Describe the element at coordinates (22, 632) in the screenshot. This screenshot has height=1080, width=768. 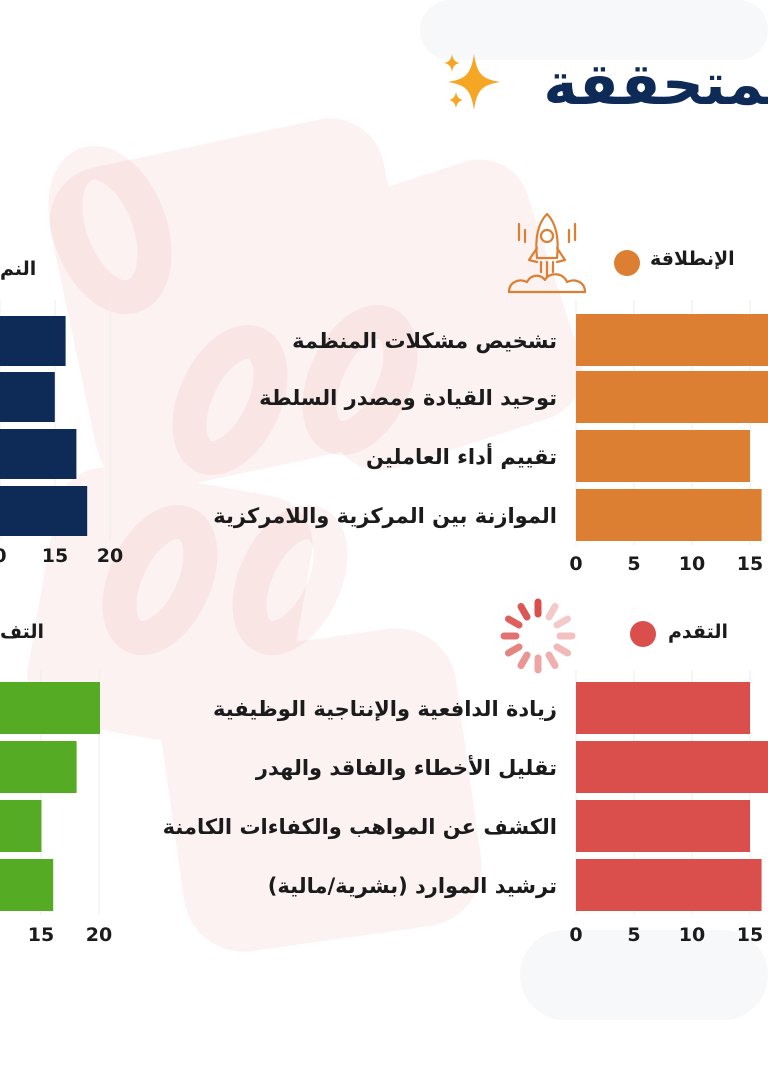
I see `chart-title-excellence: التف` at that location.